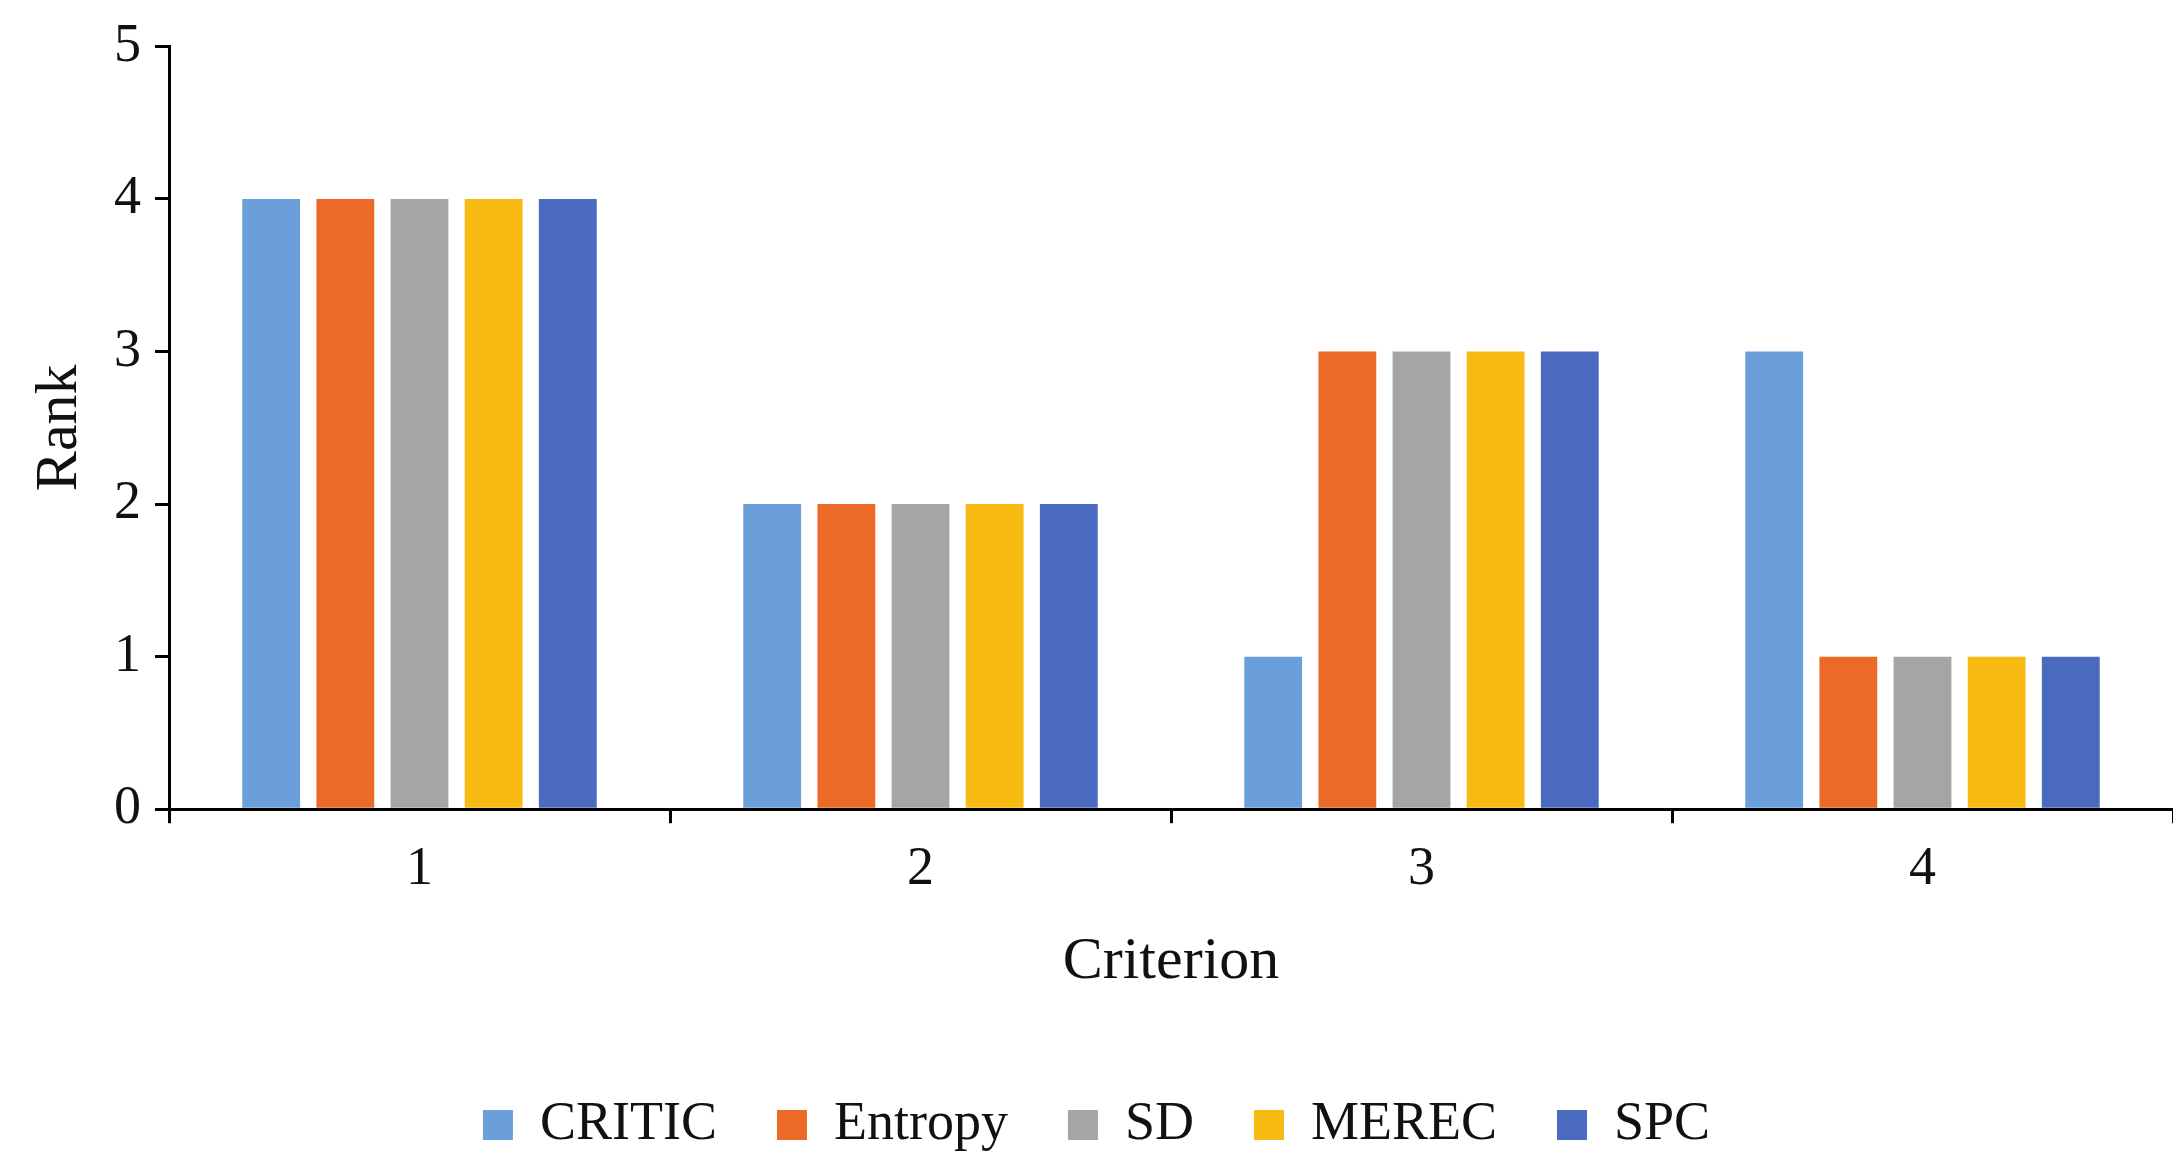 The height and width of the screenshot is (1172, 2173). What do you see at coordinates (628, 1121) in the screenshot?
I see `legend-label: CRITIC` at bounding box center [628, 1121].